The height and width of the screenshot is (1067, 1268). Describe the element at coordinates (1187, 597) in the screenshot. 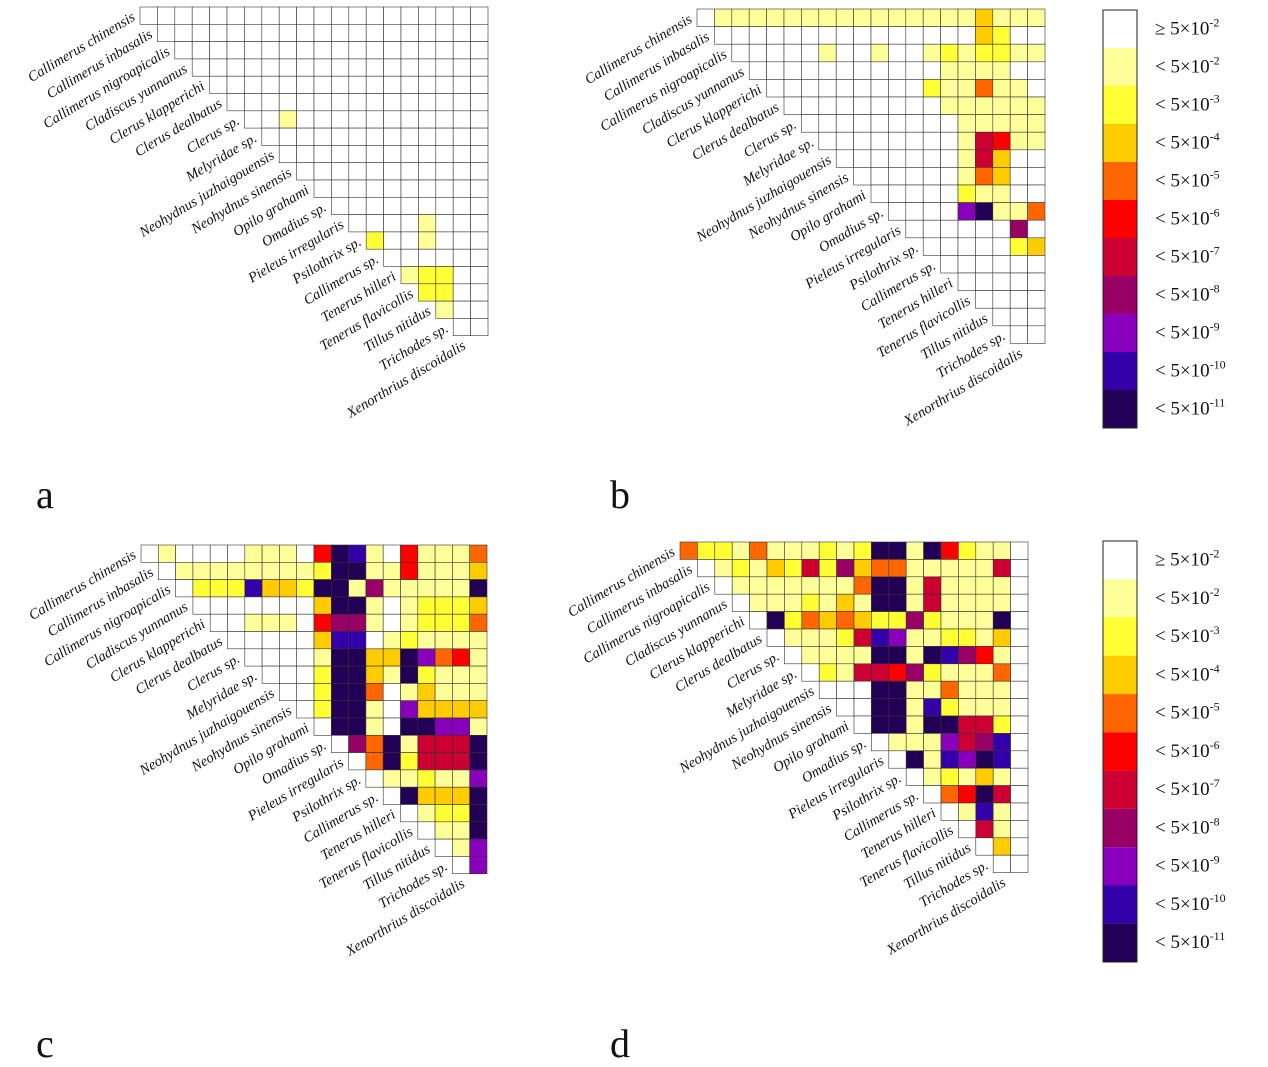

I see `legend-label: < 5×10-2` at that location.